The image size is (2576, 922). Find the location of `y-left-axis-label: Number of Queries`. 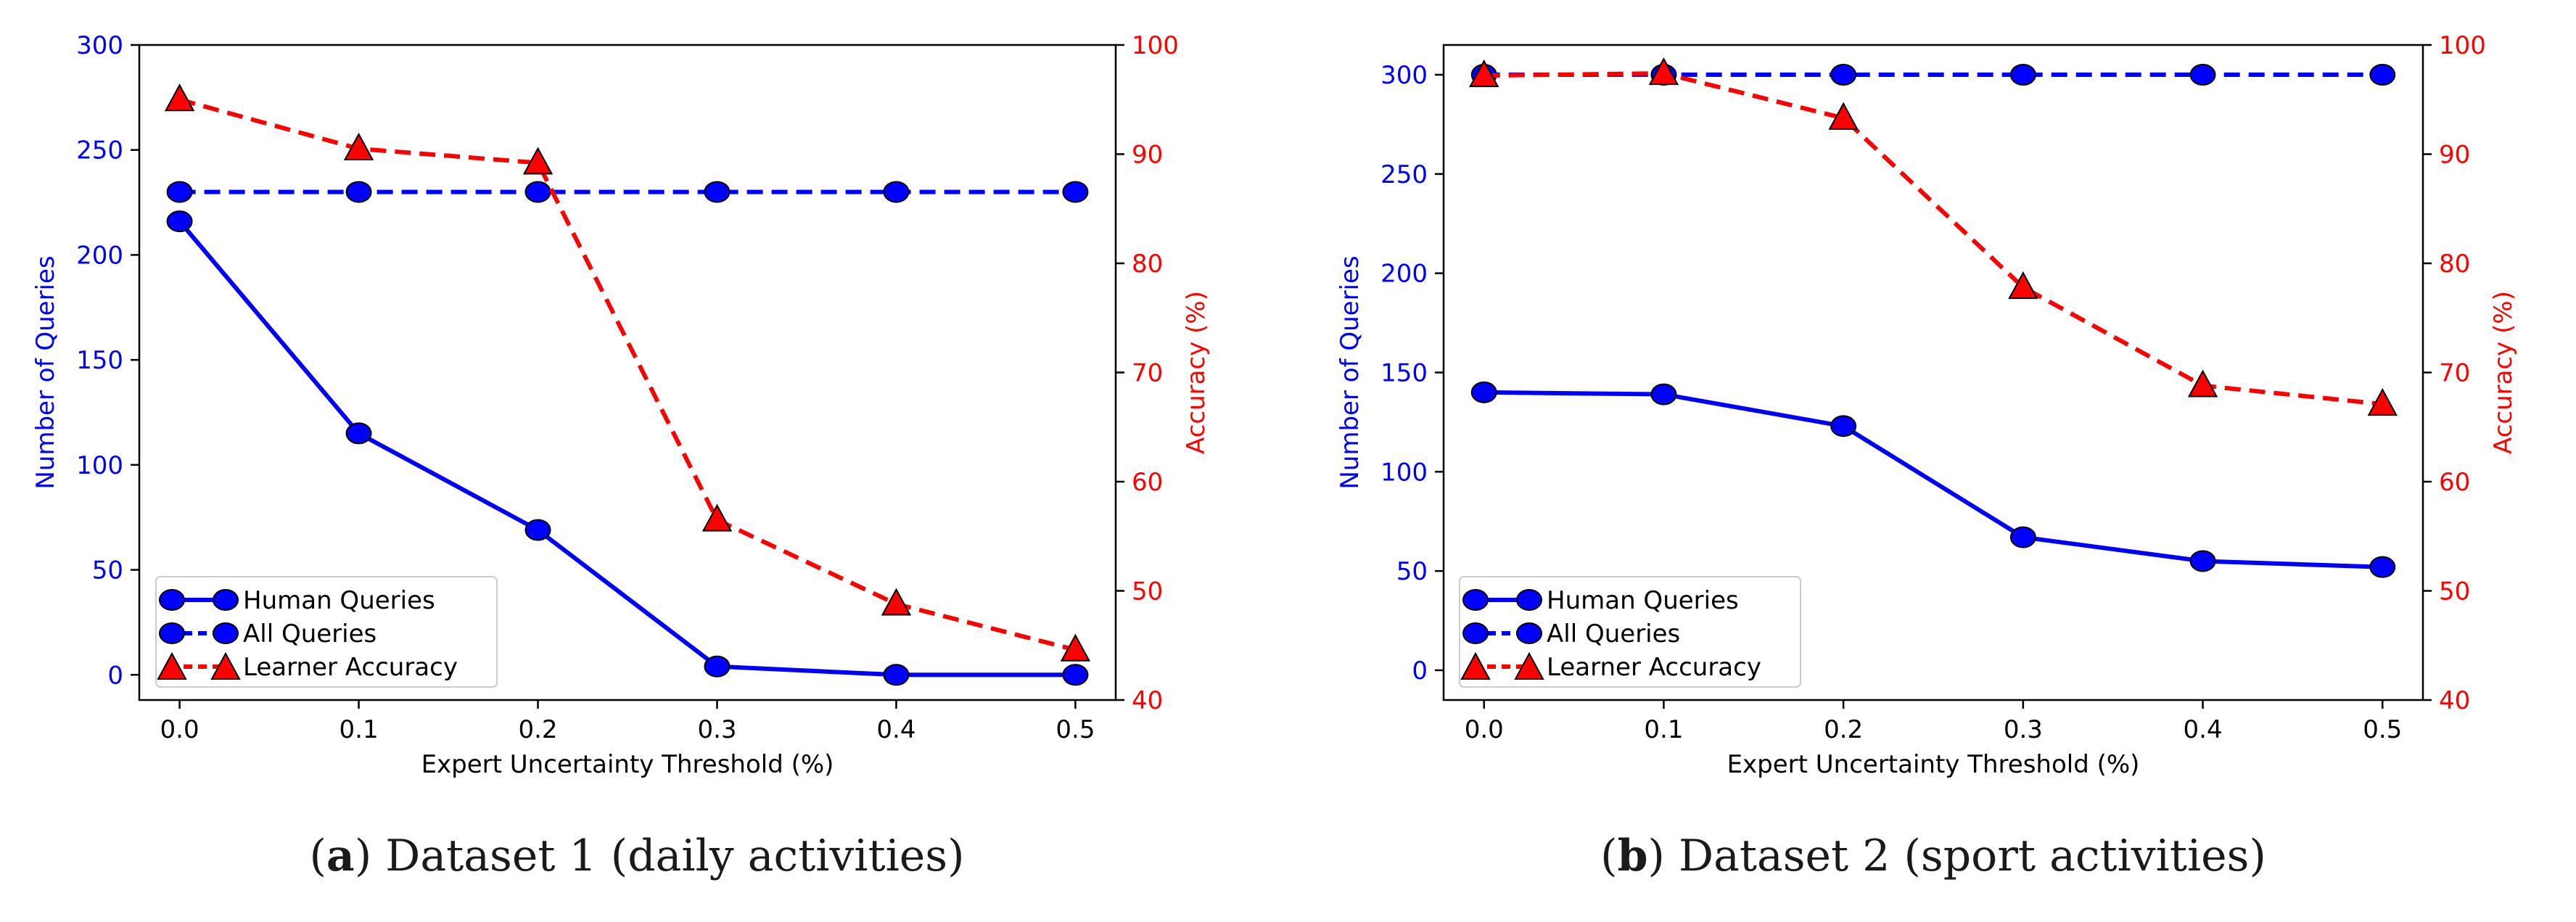

y-left-axis-label: Number of Queries is located at coordinates (45, 372).